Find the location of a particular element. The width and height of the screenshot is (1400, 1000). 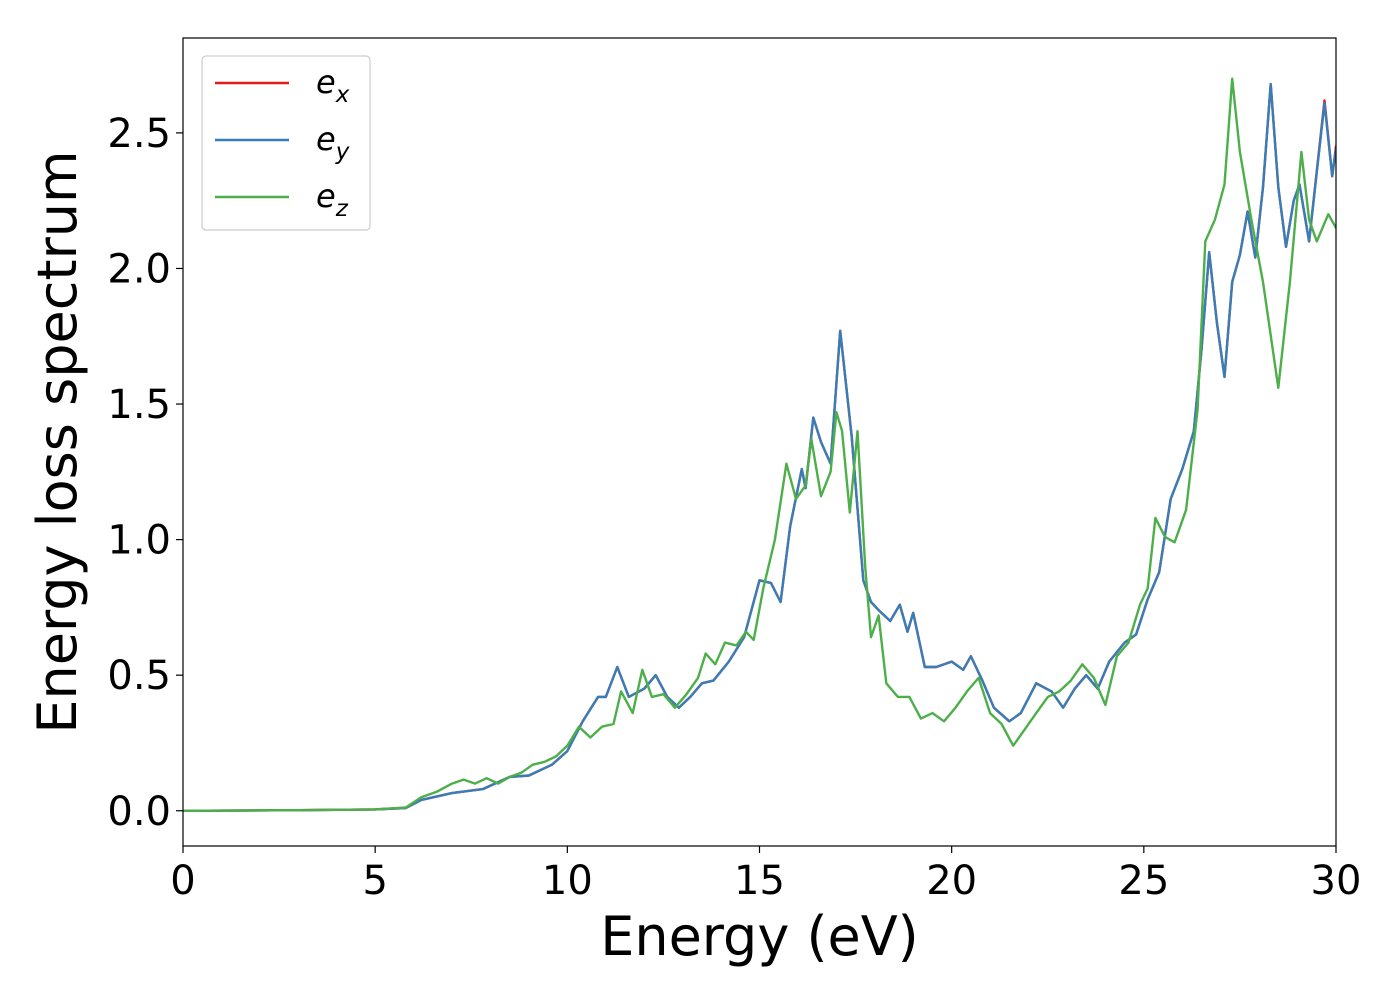

y-axis-label: Energy loss spectrum is located at coordinates (57, 441).